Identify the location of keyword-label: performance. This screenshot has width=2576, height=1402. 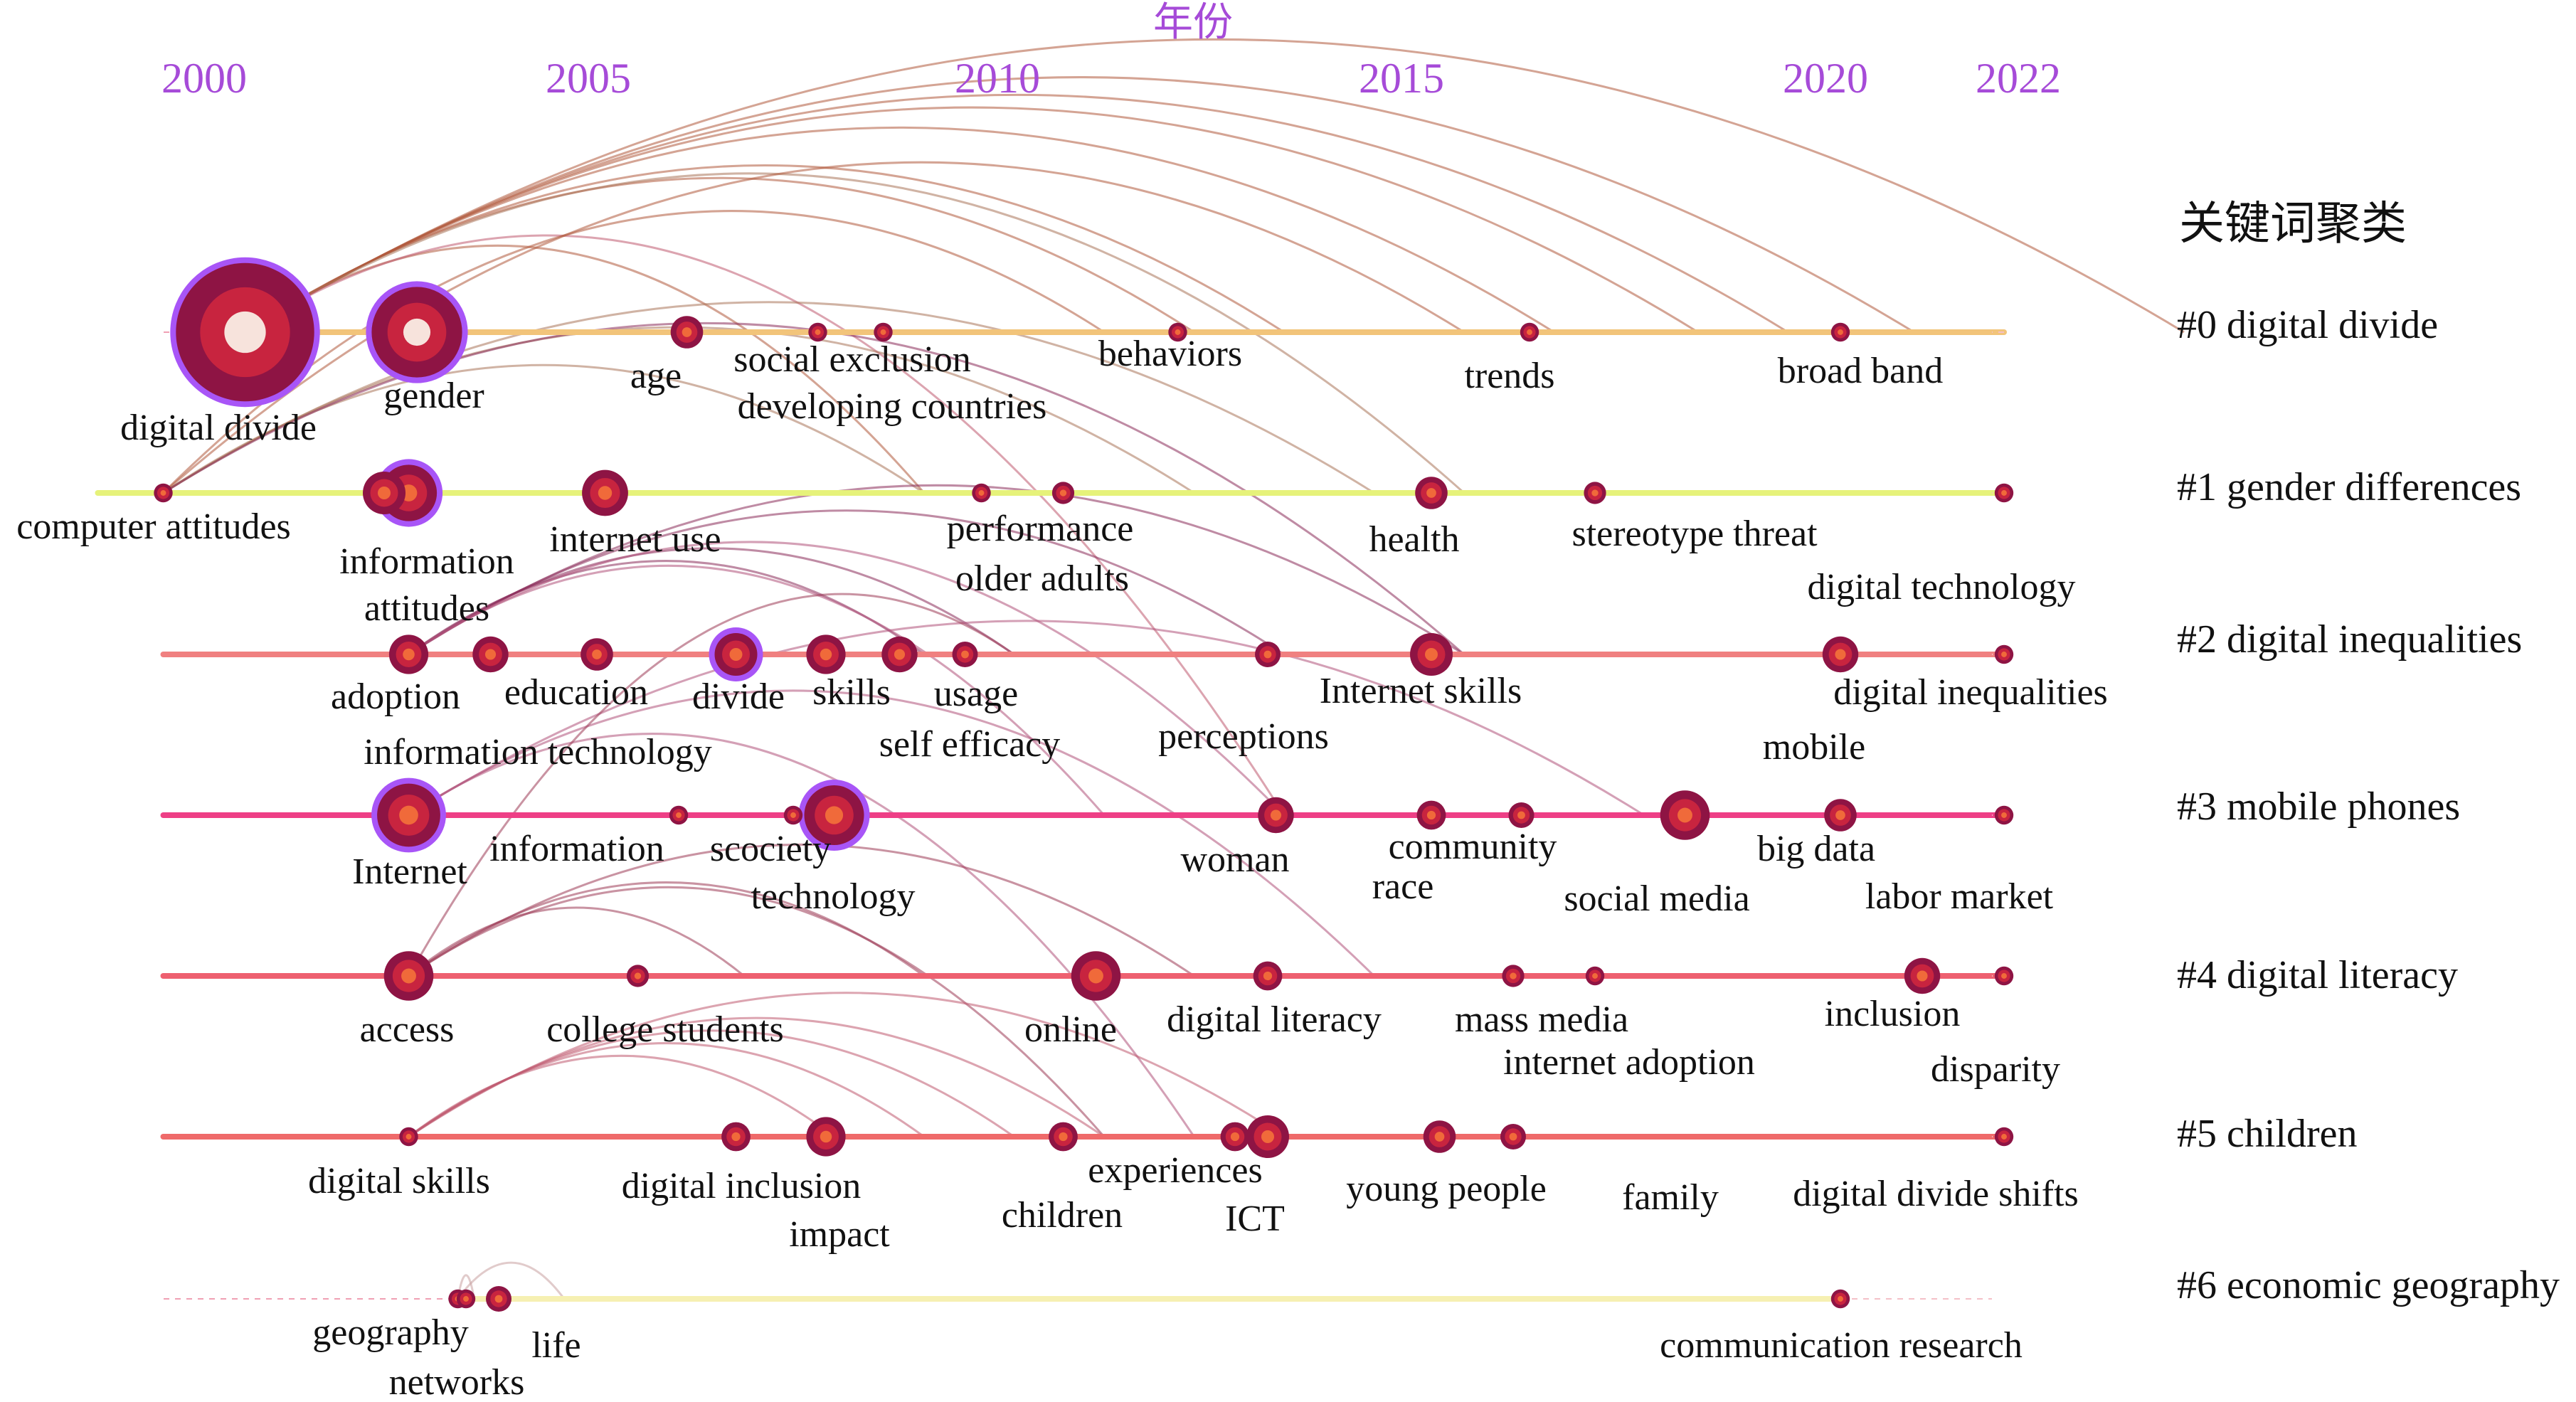
(1040, 529).